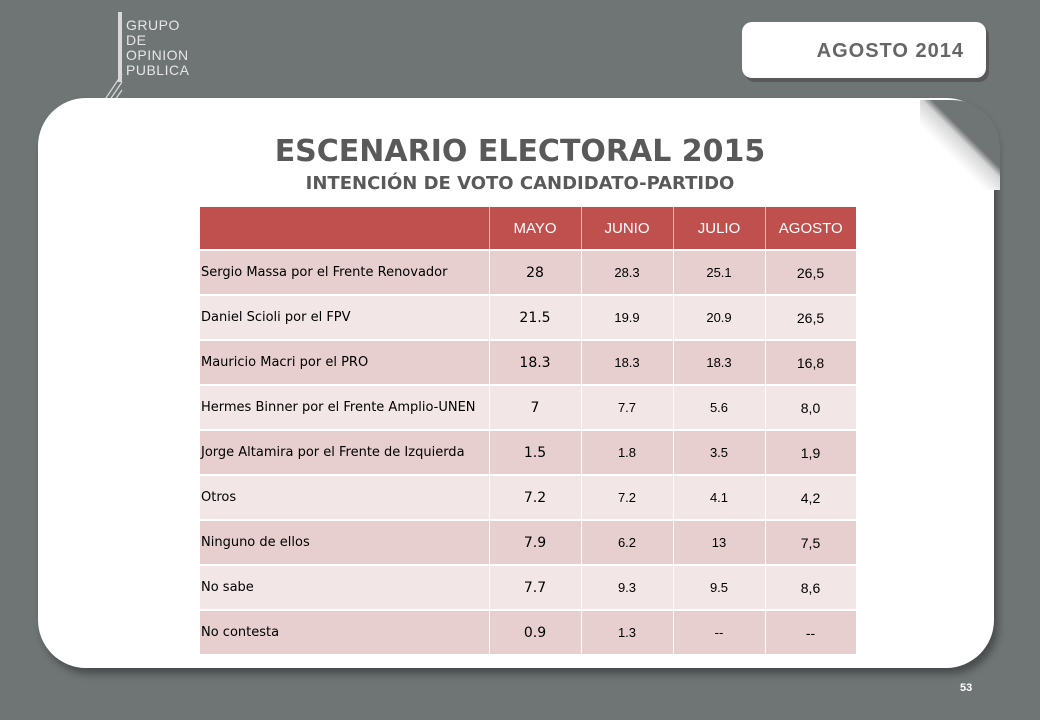 This screenshot has height=720, width=1040. Describe the element at coordinates (627, 317) in the screenshot. I see `cell-junio: 19.9` at that location.